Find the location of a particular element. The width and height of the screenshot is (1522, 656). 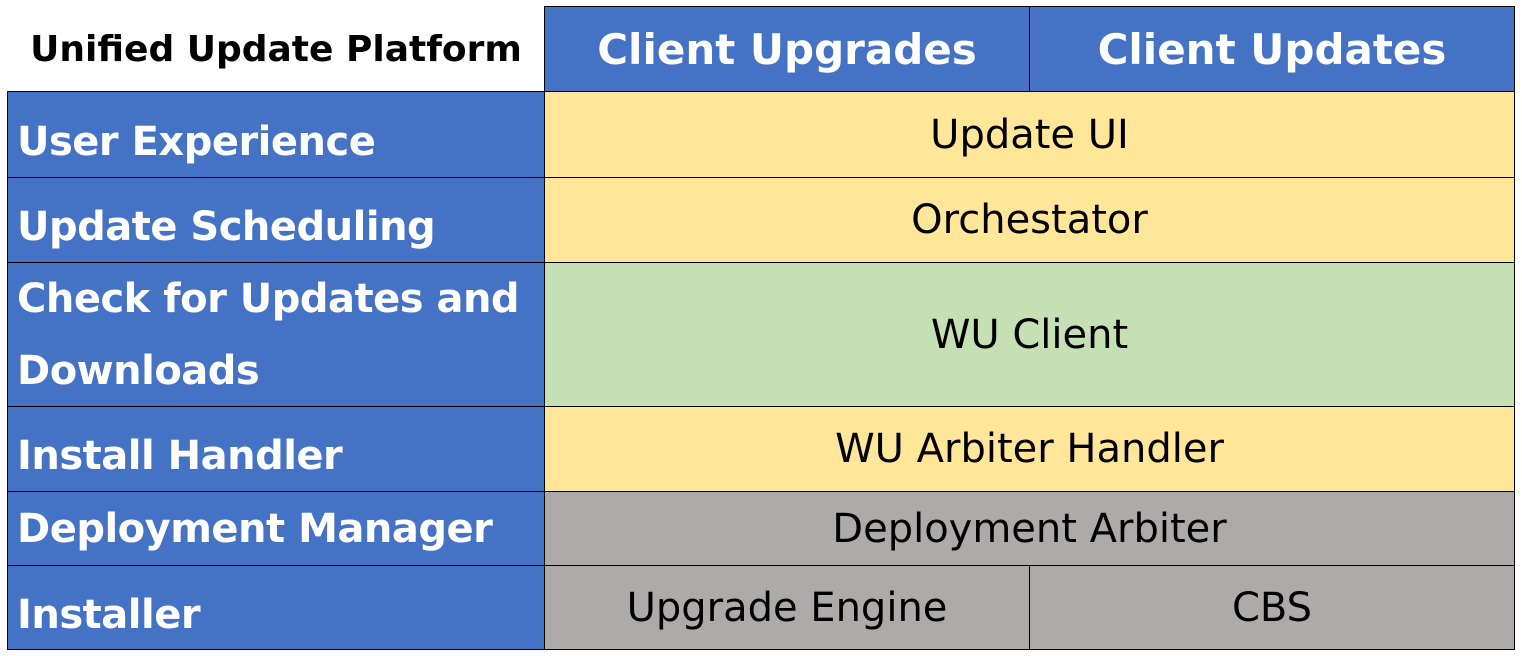

row-label-user-experience: User Experience is located at coordinates (276, 134).